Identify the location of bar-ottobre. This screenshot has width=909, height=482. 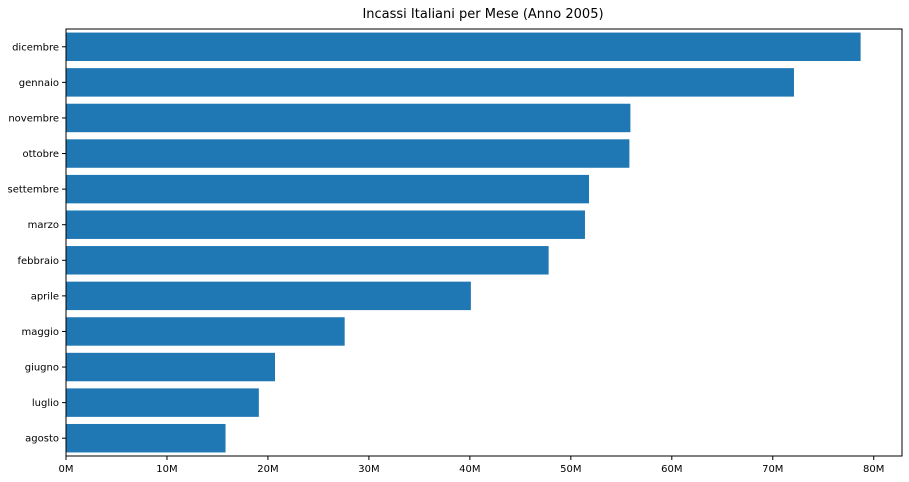
(348, 153).